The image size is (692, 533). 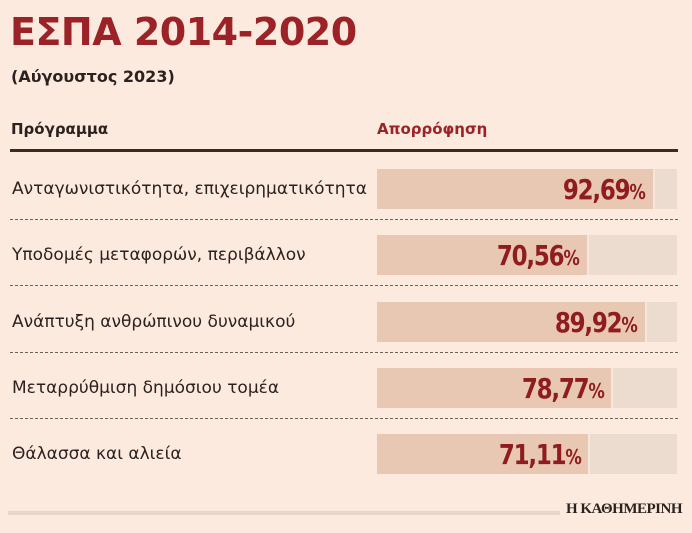 I want to click on bar-track: 78,77%, so click(x=527, y=388).